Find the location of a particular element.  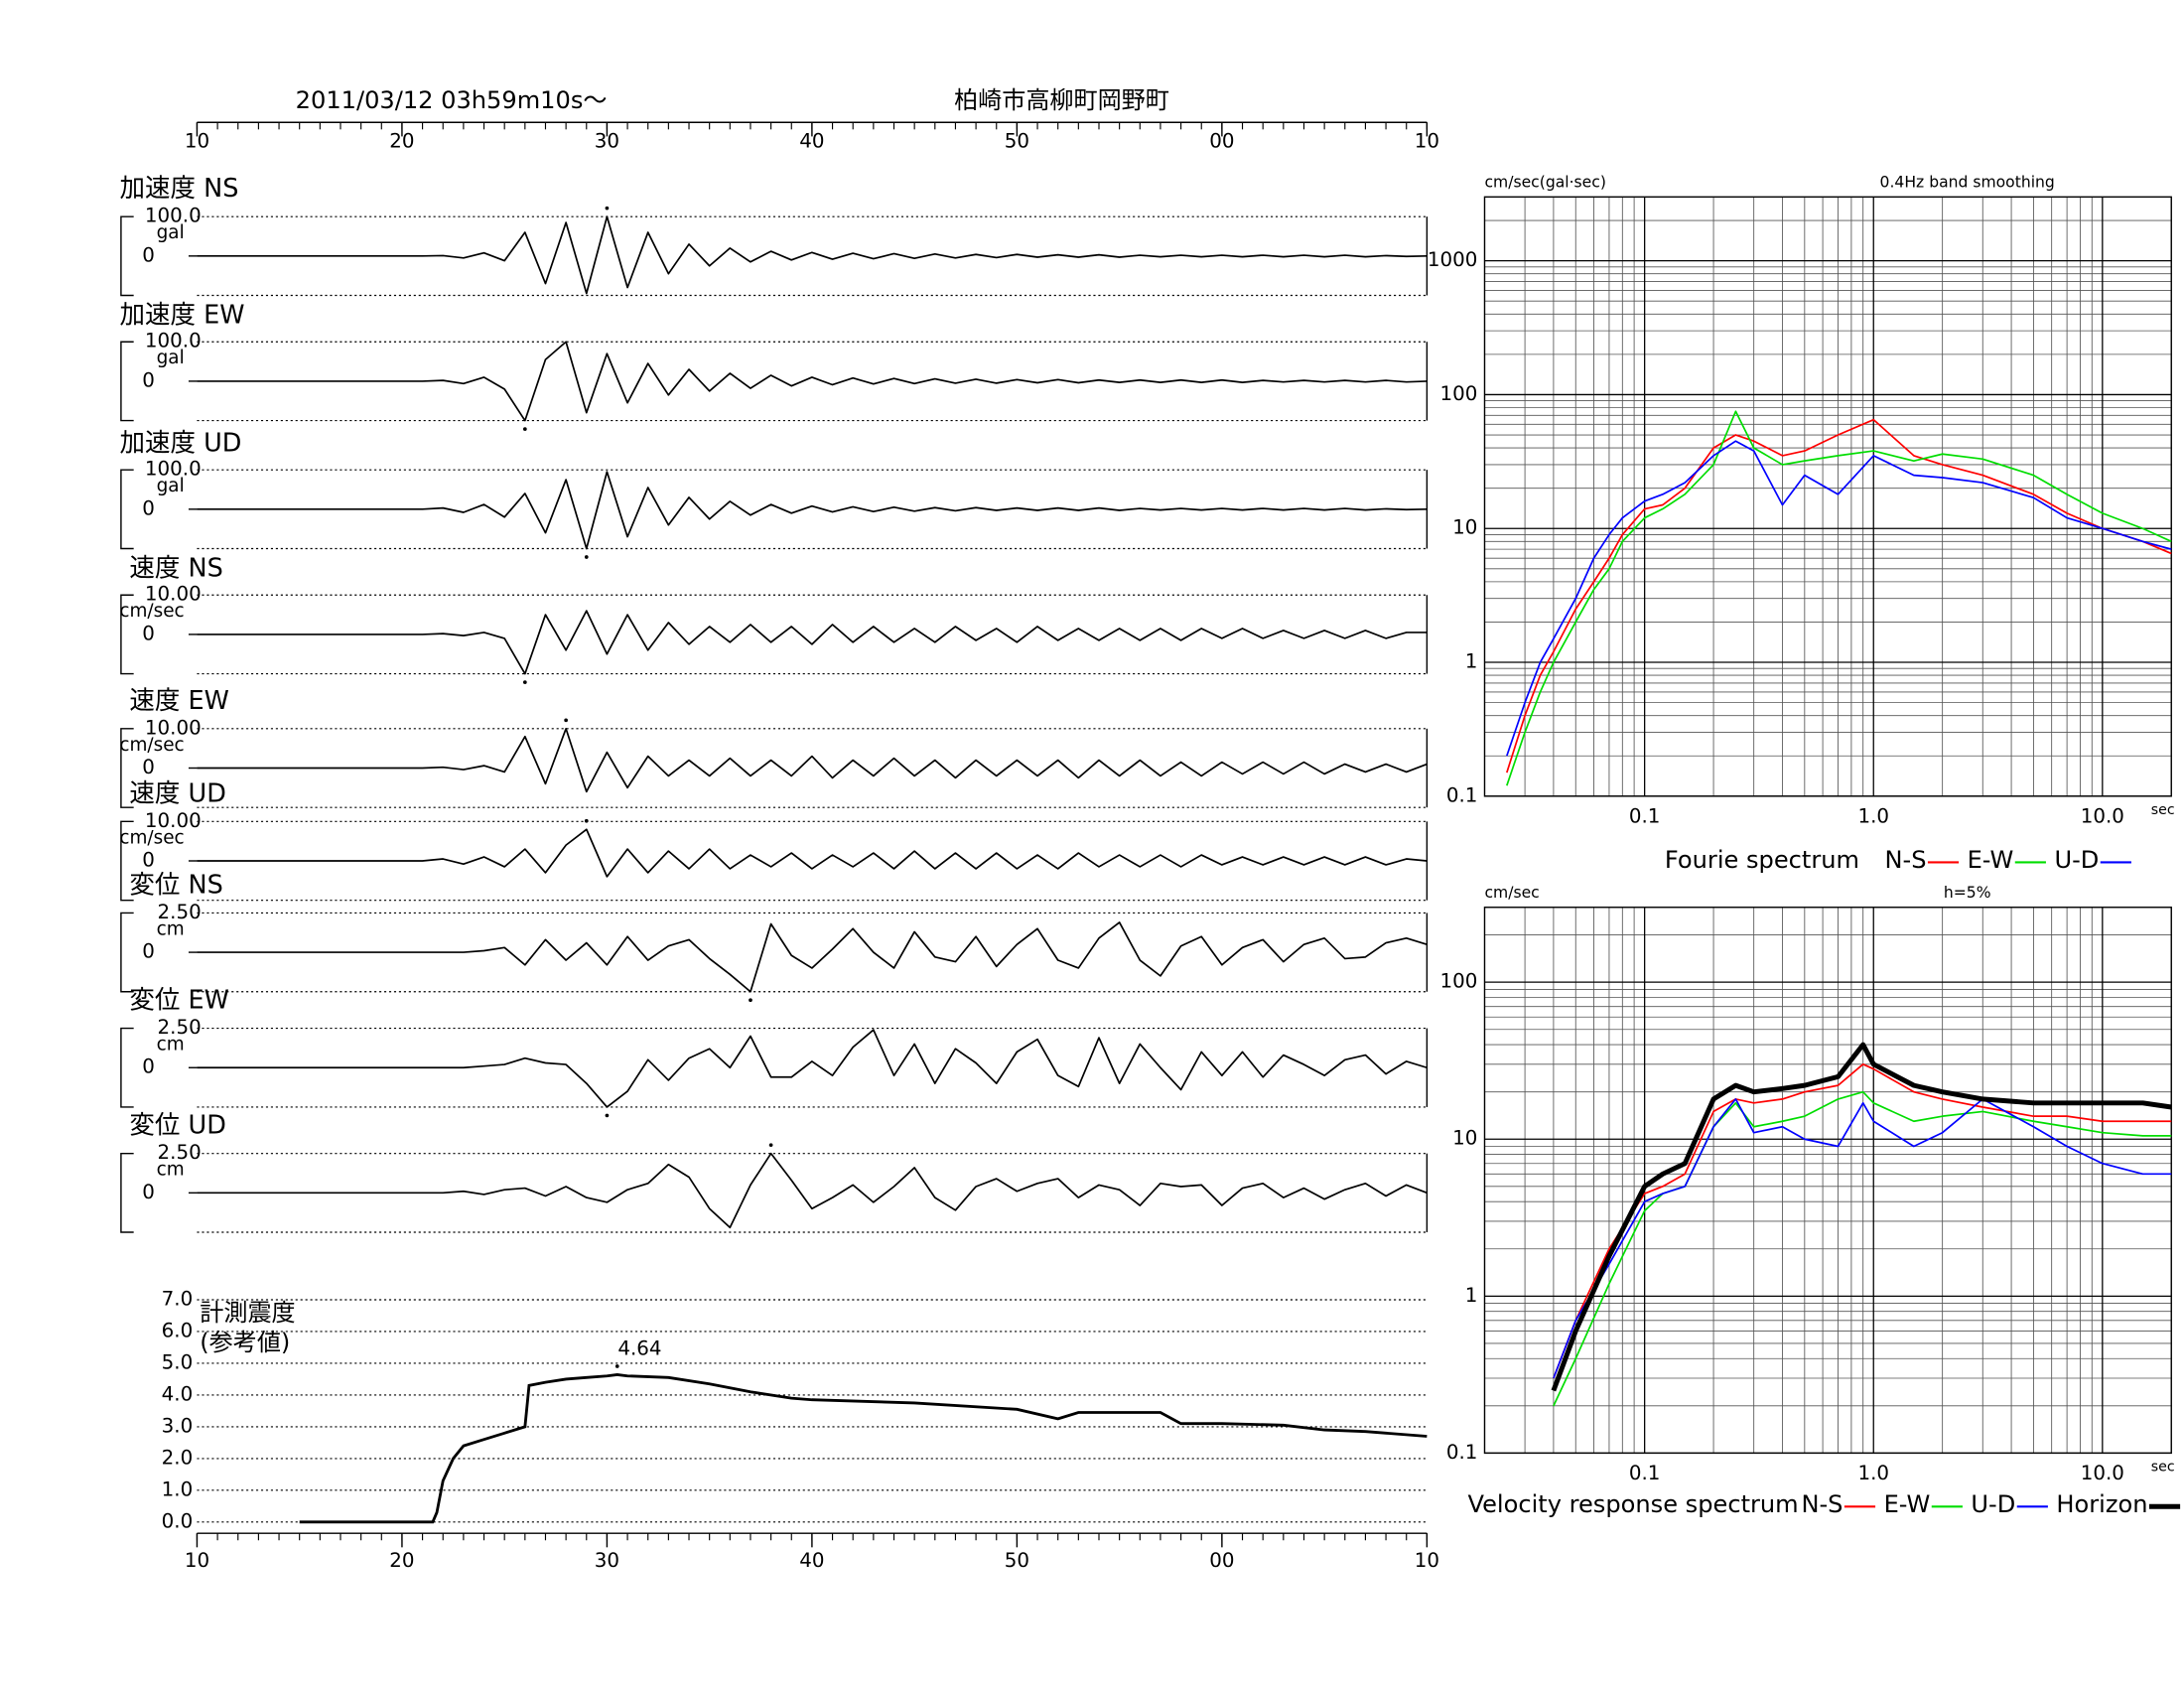

y-tick-label: 6.0 is located at coordinates (178, 1330).